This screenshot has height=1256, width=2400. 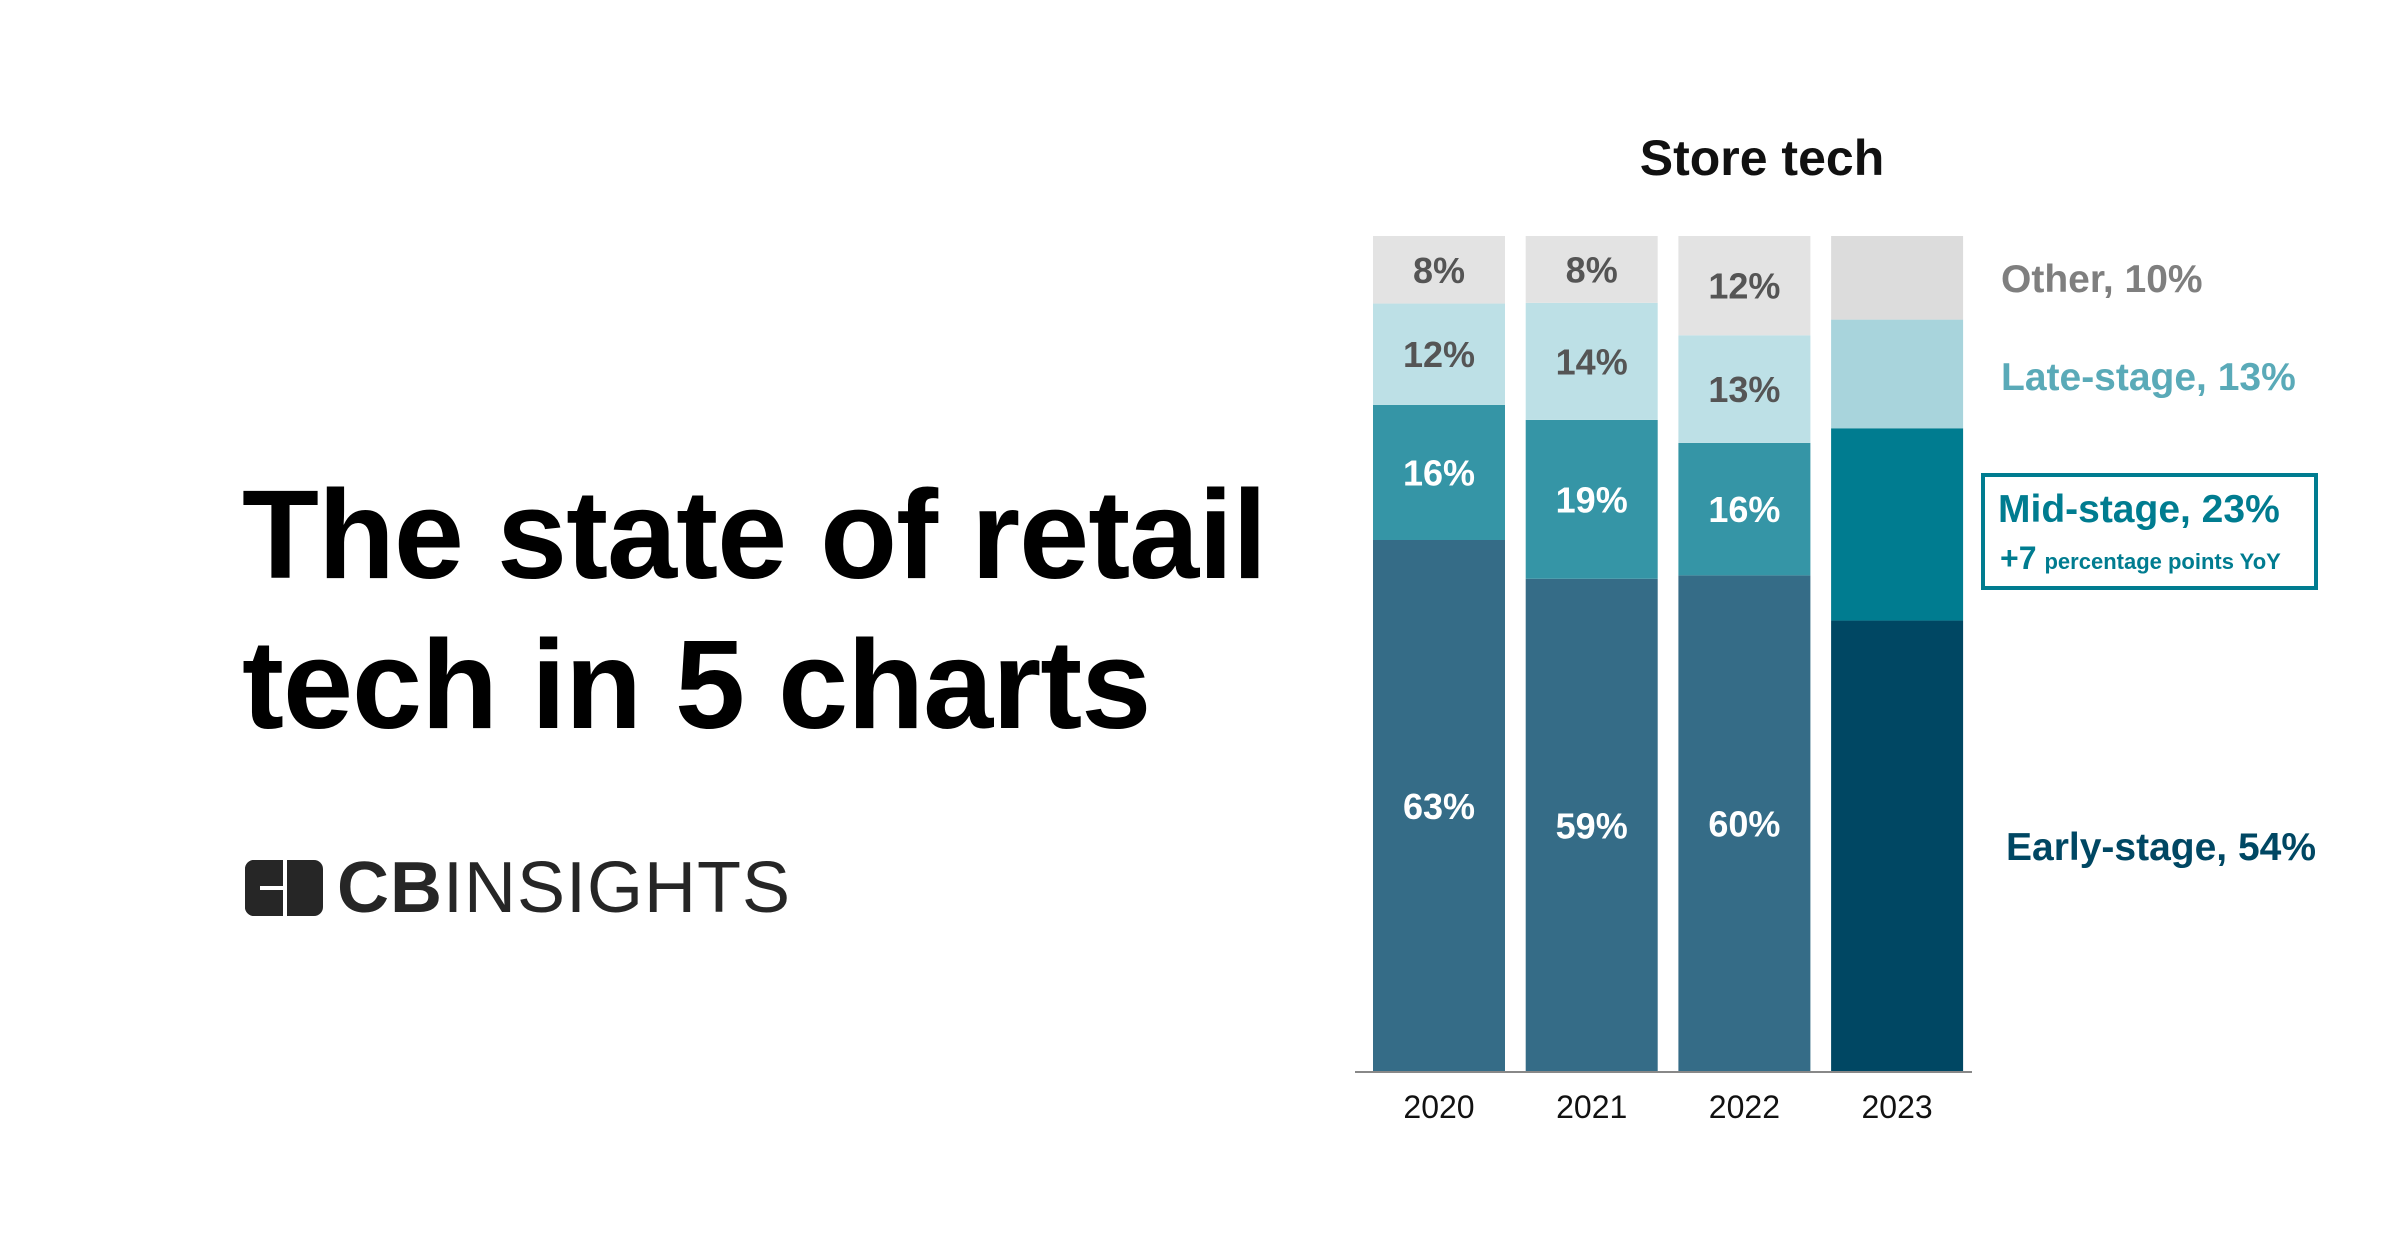 What do you see at coordinates (2162, 561) in the screenshot?
I see `legend-note-text: percentage points YoY` at bounding box center [2162, 561].